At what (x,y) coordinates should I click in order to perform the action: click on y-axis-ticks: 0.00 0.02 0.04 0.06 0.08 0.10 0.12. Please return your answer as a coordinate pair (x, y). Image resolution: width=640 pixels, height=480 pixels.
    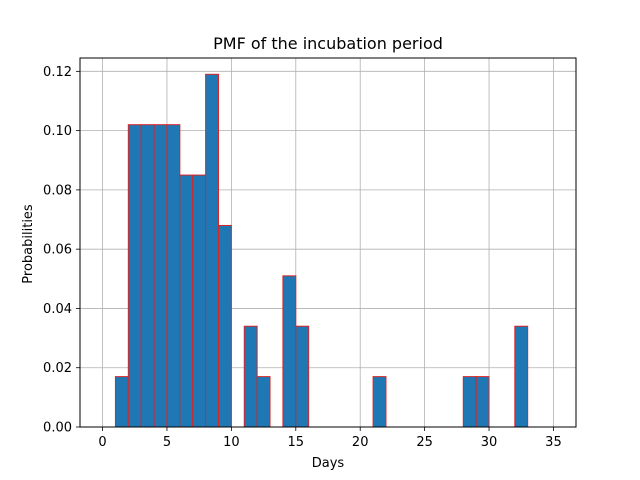
    Looking at the image, I should click on (61, 250).